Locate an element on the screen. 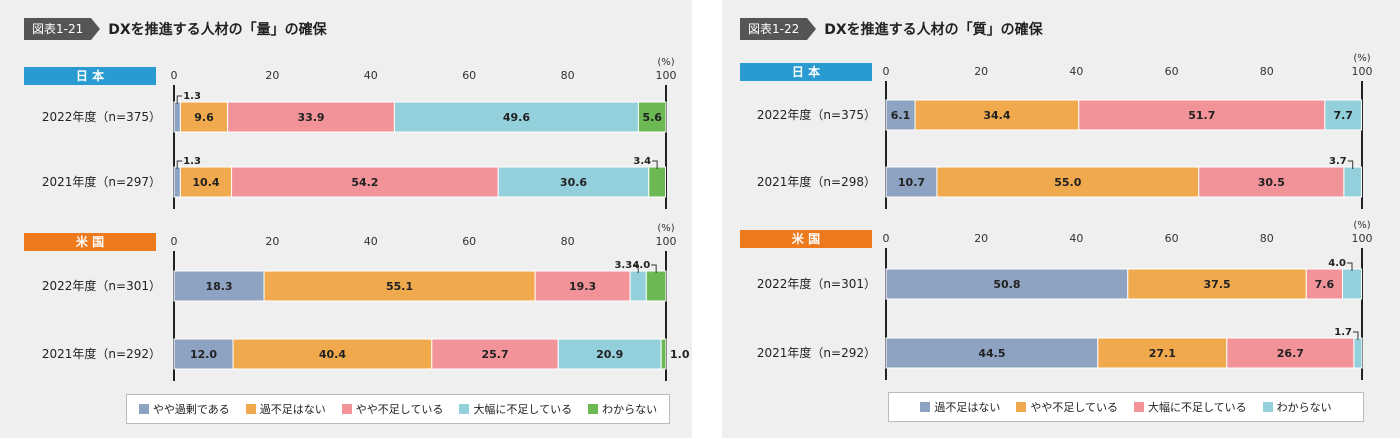 The width and height of the screenshot is (1400, 438). data-label: 34.4 is located at coordinates (996, 115).